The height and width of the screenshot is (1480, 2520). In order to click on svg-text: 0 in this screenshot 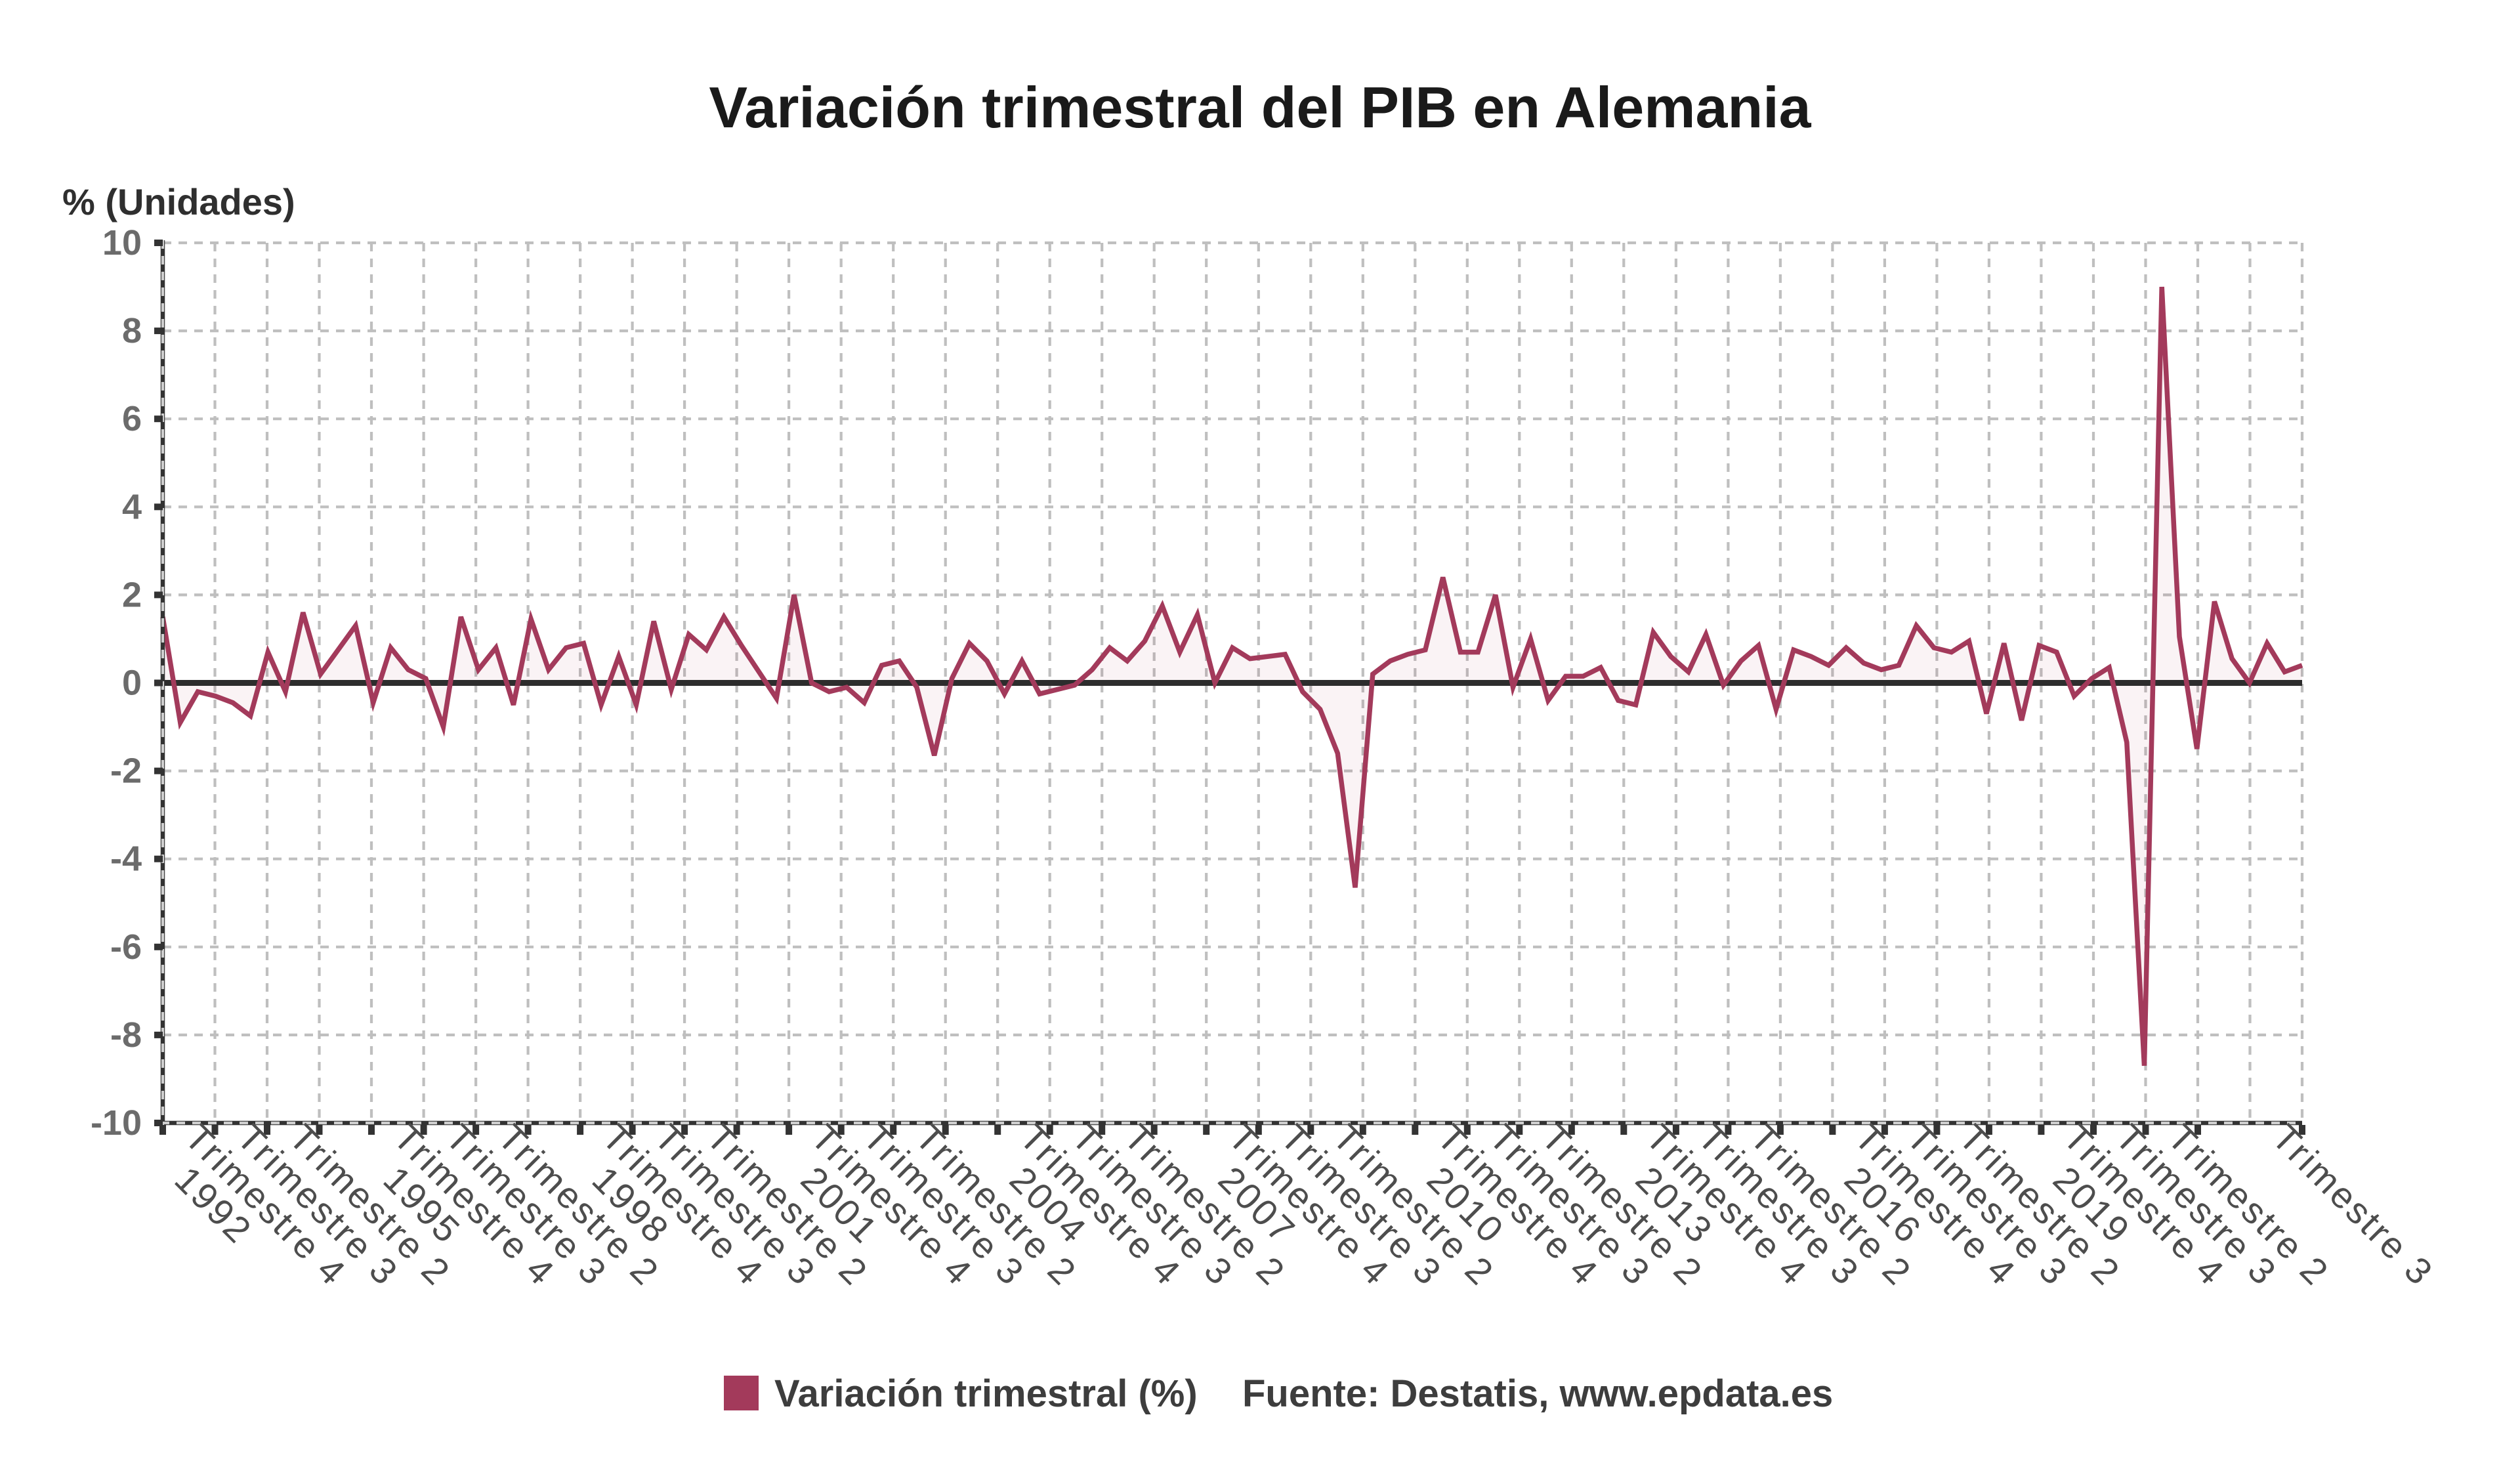, I will do `click(132, 684)`.